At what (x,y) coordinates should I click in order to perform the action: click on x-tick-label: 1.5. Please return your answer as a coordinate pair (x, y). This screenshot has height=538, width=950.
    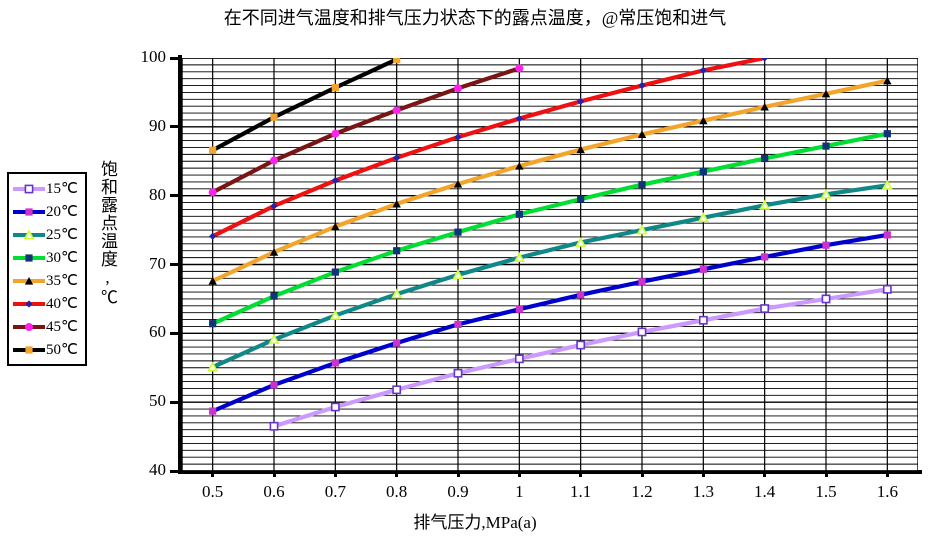
    Looking at the image, I should click on (826, 491).